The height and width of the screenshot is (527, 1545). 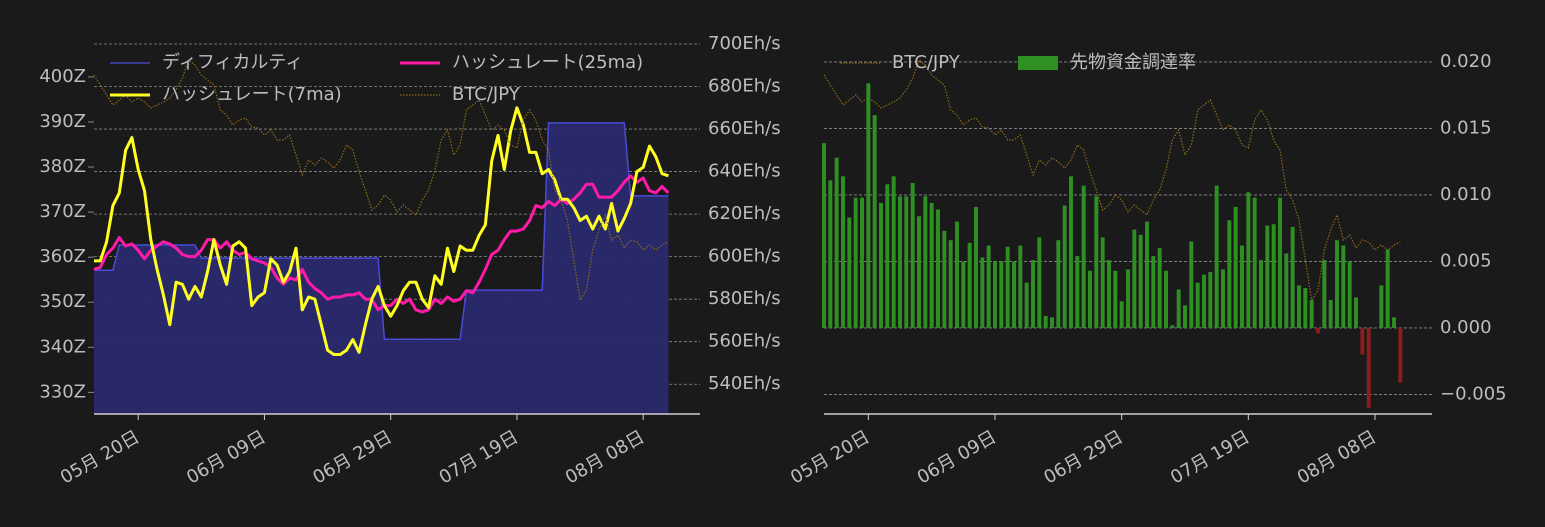 I want to click on y-tick-label: 700Eh/s, so click(x=744, y=43).